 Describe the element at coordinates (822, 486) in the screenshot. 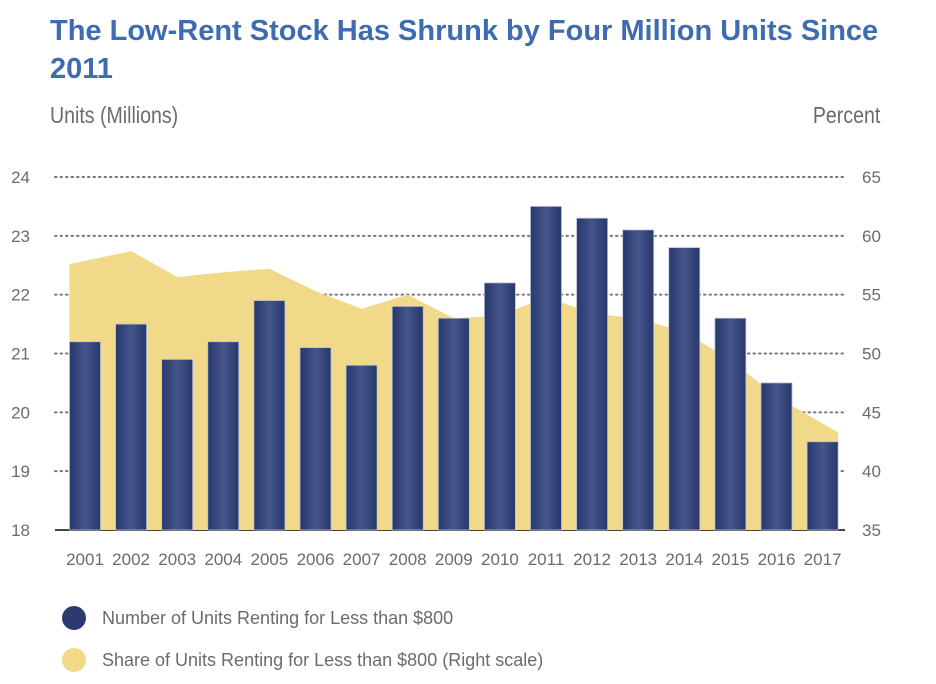

I see `bar-2017` at that location.